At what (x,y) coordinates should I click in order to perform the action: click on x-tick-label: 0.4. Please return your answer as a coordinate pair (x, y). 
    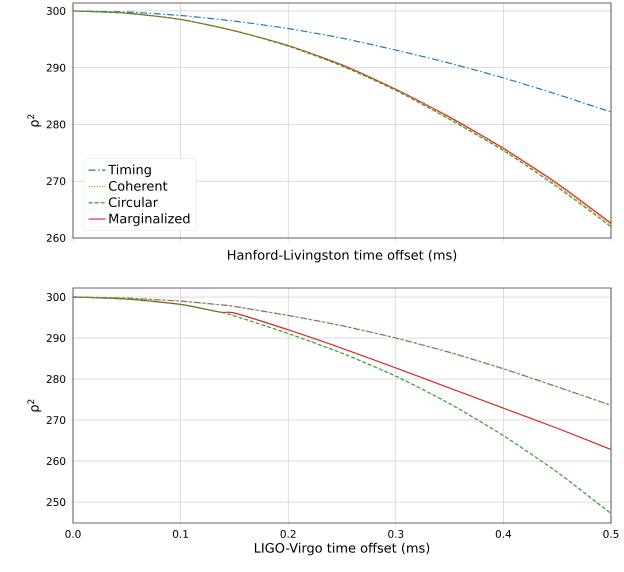
    Looking at the image, I should click on (504, 534).